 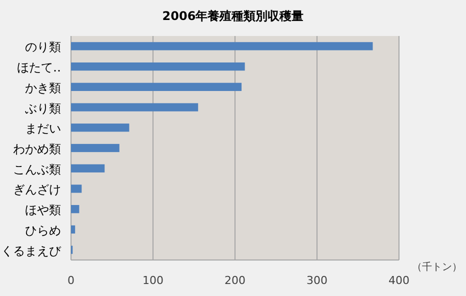 What do you see at coordinates (43, 210) in the screenshot?
I see `y-tick-label: ほや類` at bounding box center [43, 210].